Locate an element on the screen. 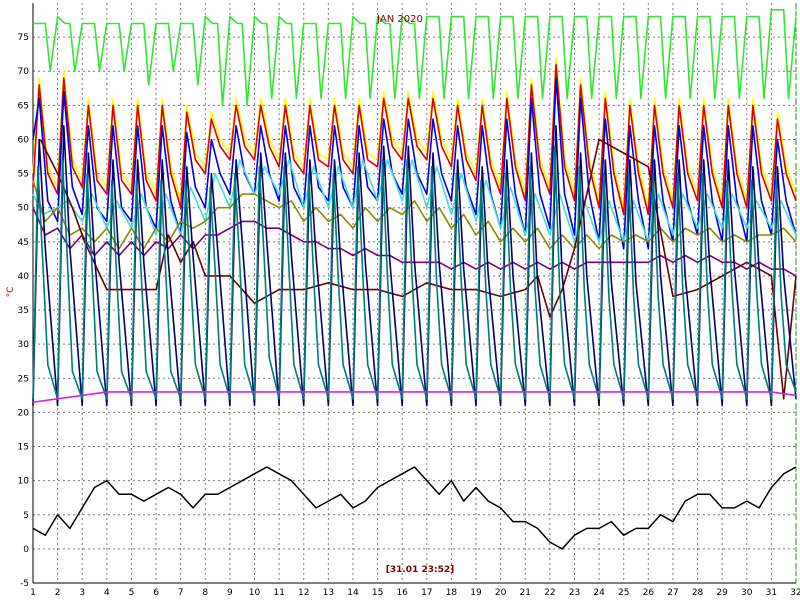 This screenshot has width=800, height=600. x-tick-label: 21 is located at coordinates (525, 593).